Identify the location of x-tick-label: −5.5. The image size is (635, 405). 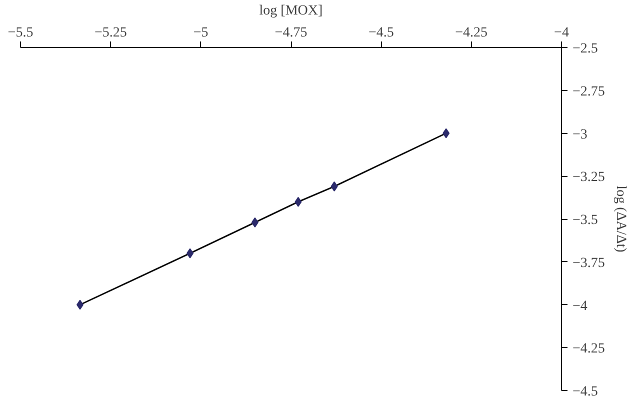
(21, 33).